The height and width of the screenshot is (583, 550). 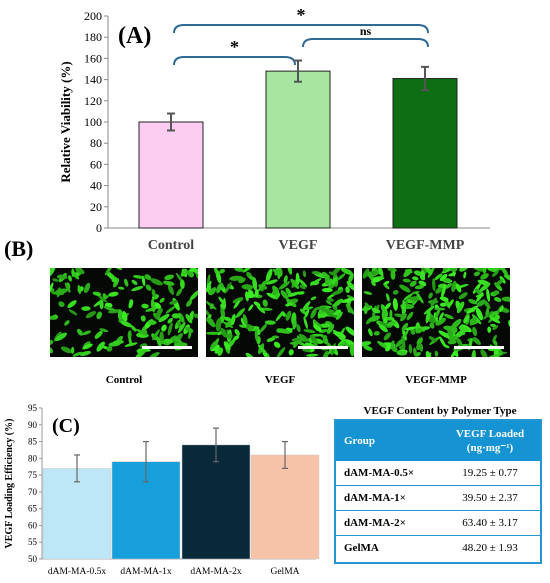 What do you see at coordinates (365, 43) in the screenshot?
I see `significance-bracket` at bounding box center [365, 43].